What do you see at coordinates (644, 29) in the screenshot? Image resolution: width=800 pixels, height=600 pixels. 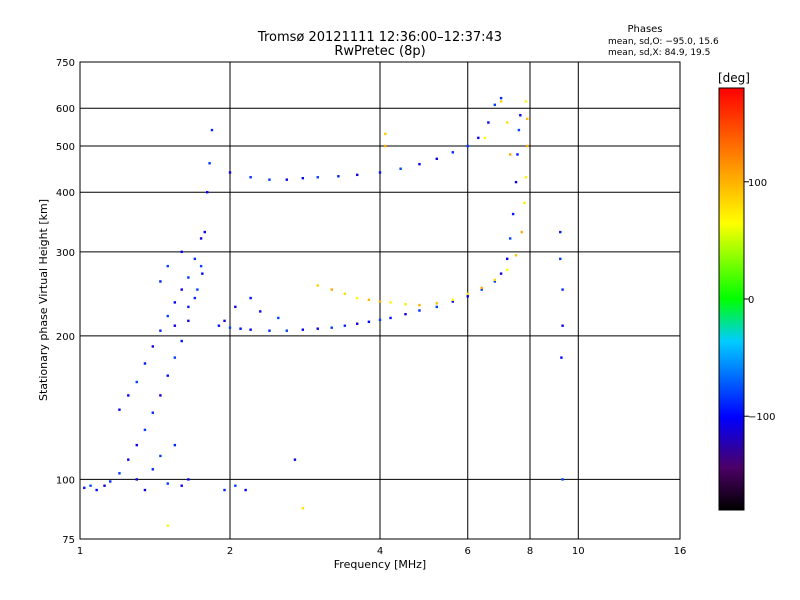 I see `legend-title: Phases` at bounding box center [644, 29].